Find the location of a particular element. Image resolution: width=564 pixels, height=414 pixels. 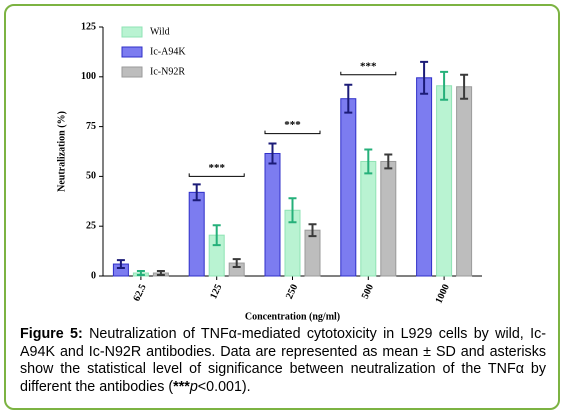

x-tick-label: 1000 is located at coordinates (442, 294).